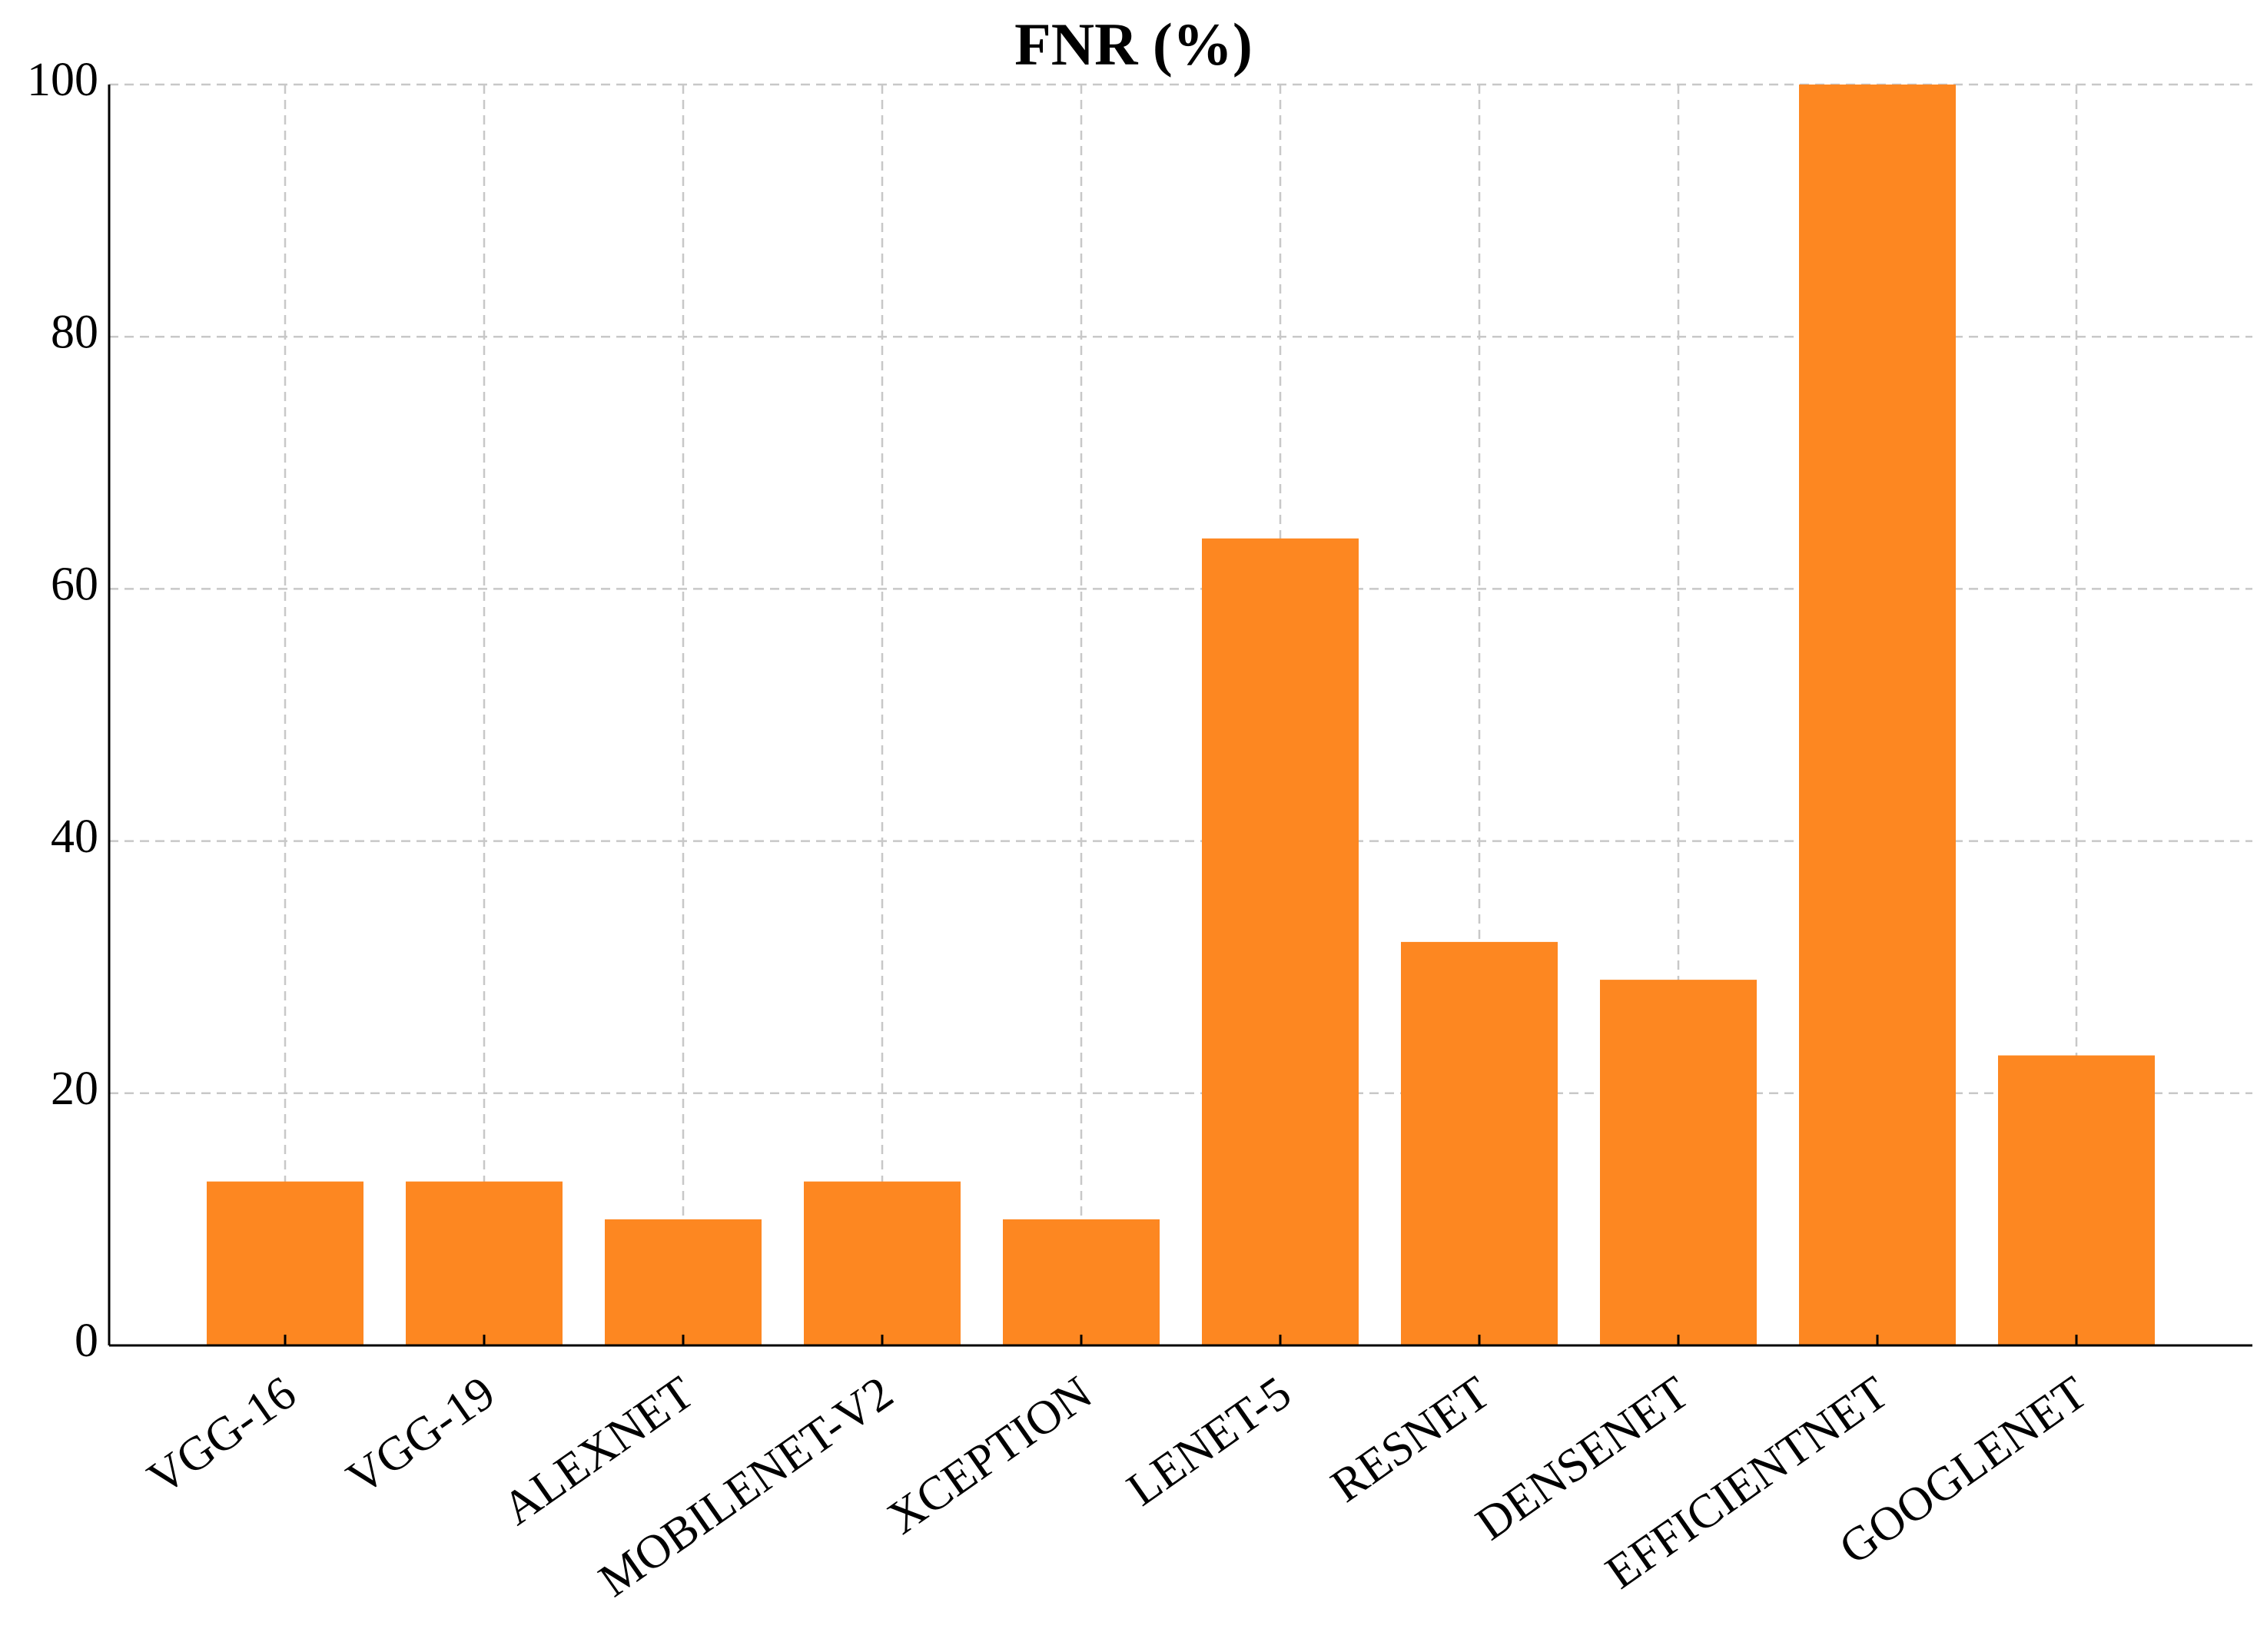 Image resolution: width=2267 pixels, height=1652 pixels. I want to click on x-tick-label: VGG-16, so click(221, 1435).